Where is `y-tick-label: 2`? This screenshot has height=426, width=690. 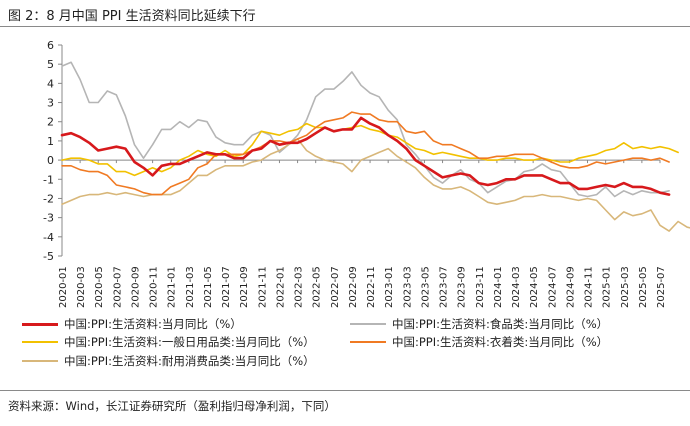 y-tick-label: 2 is located at coordinates (50, 122).